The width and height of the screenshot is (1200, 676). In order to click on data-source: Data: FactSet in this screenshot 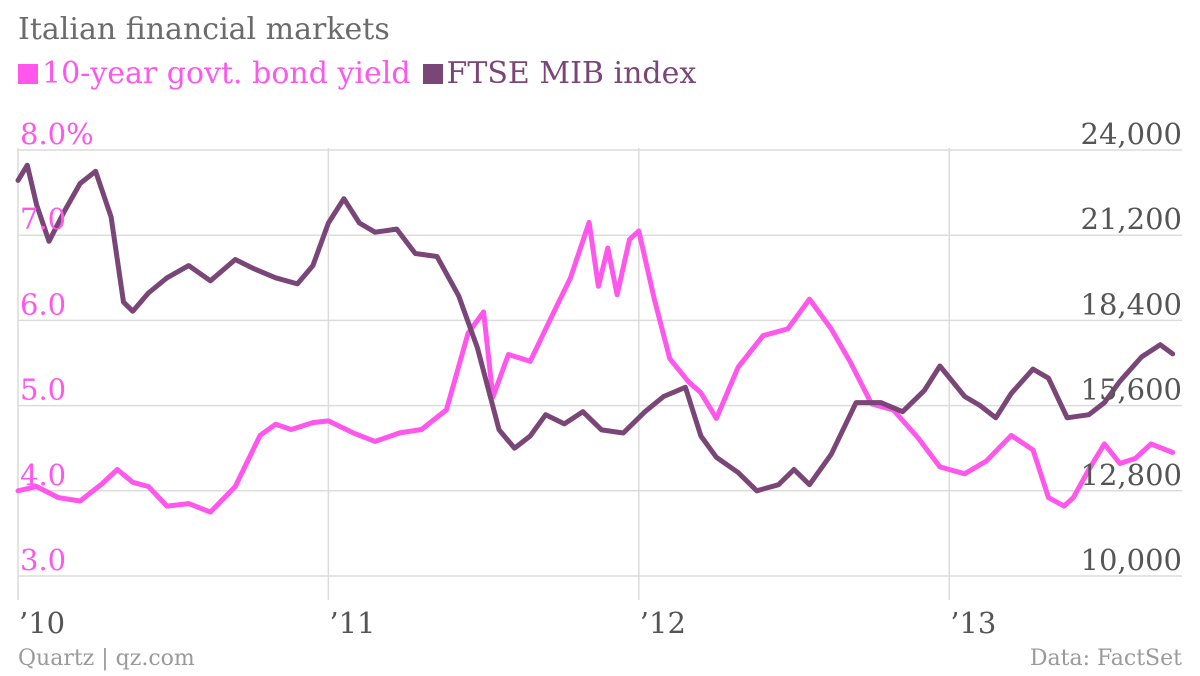, I will do `click(1105, 658)`.